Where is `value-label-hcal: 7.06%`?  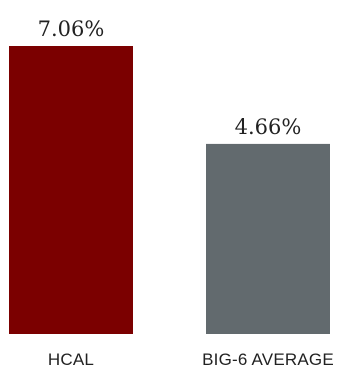 value-label-hcal: 7.06% is located at coordinates (71, 29).